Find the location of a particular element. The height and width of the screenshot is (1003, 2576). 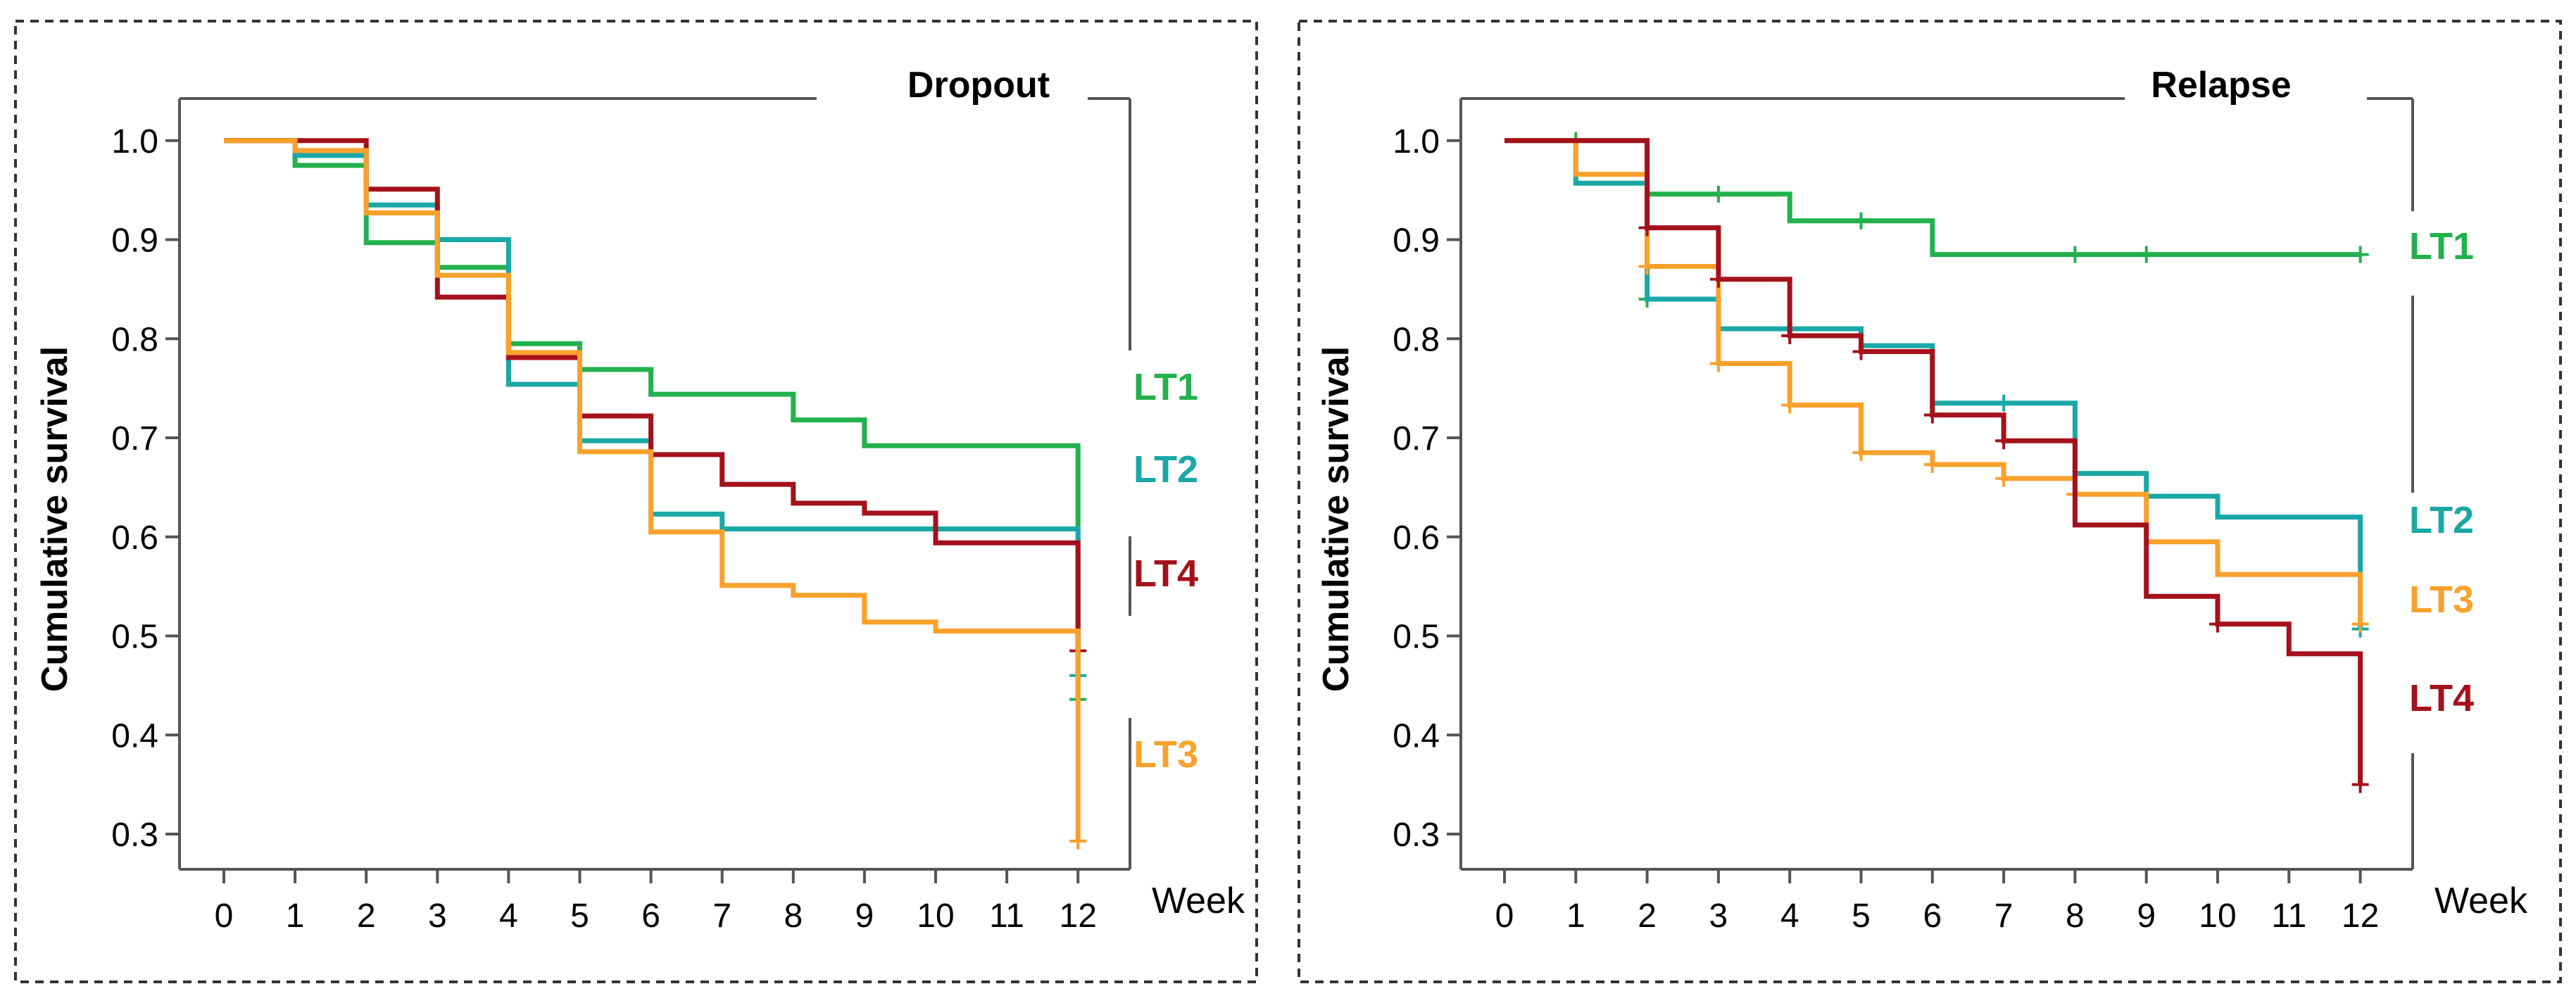

chart-title: Dropout is located at coordinates (979, 85).